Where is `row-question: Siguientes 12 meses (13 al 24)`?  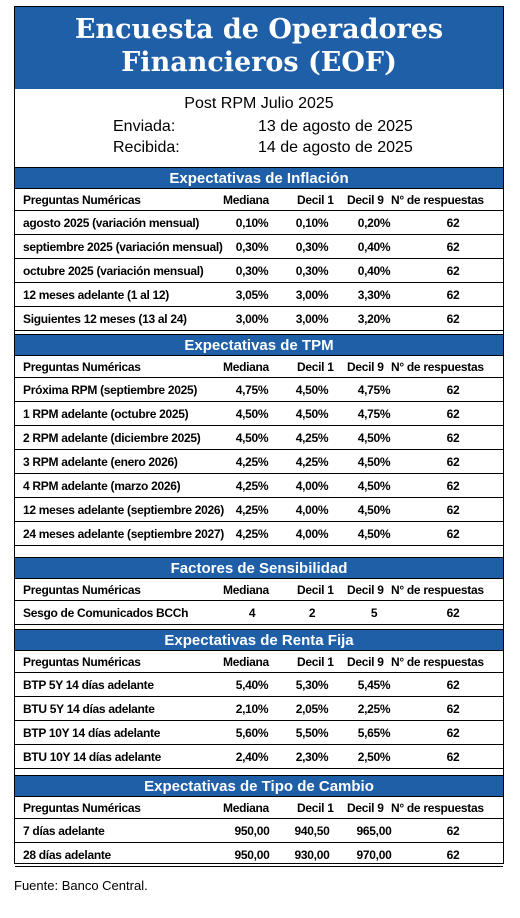
row-question: Siguientes 12 meses (13 al 24) is located at coordinates (105, 319).